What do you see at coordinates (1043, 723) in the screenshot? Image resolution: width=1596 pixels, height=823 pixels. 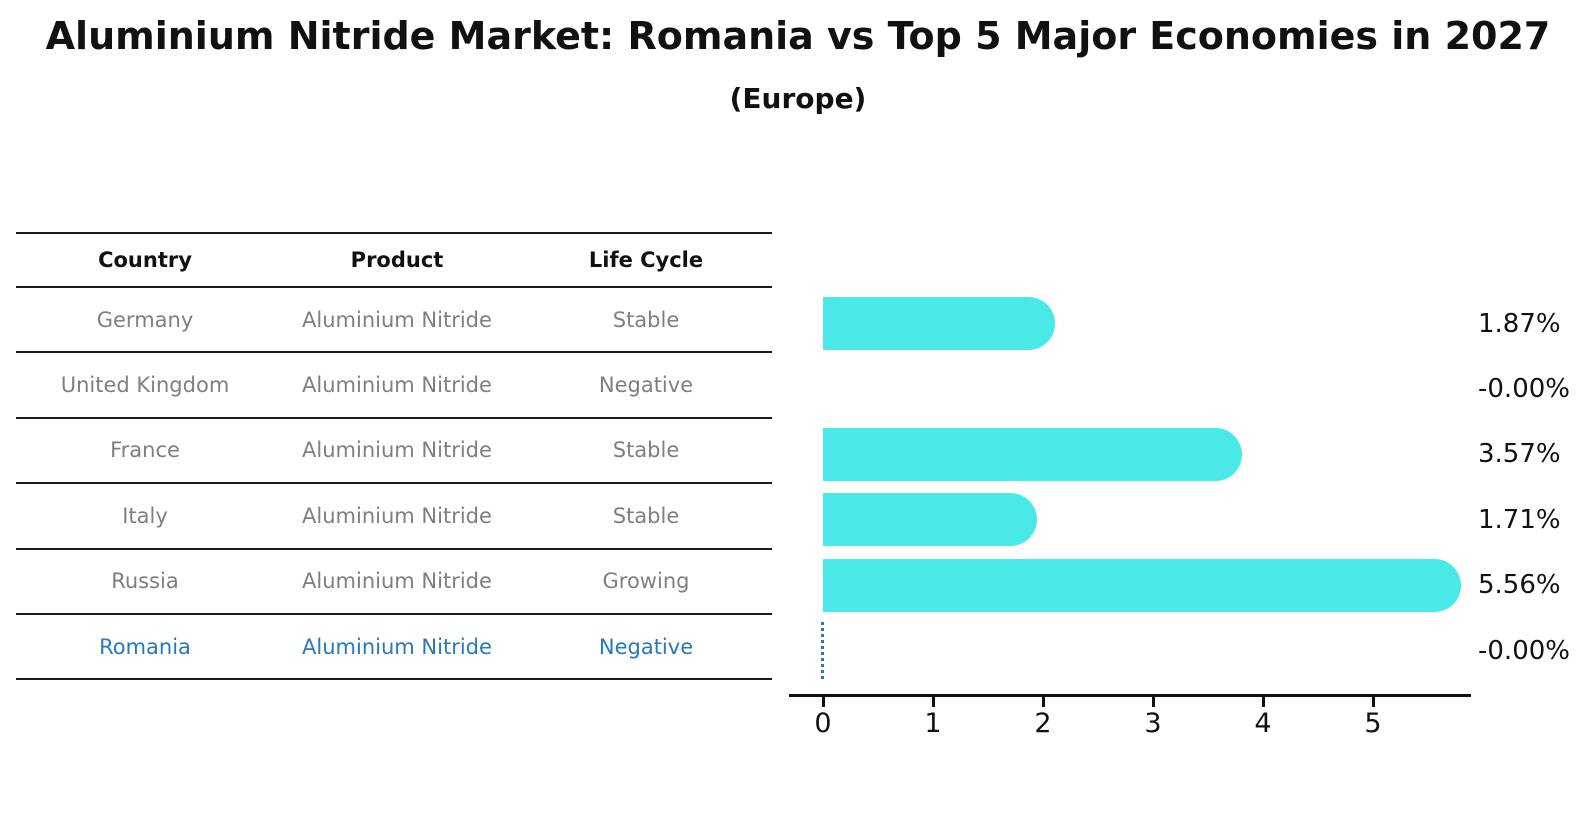 I see `x-axis-tick-label: 2` at bounding box center [1043, 723].